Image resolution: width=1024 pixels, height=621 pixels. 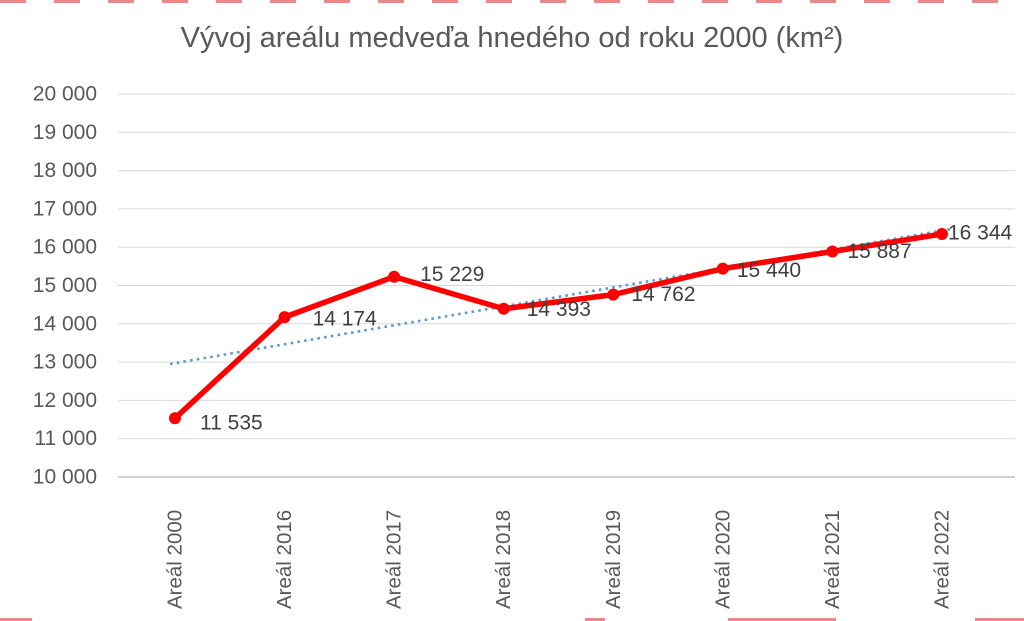 What do you see at coordinates (65, 362) in the screenshot?
I see `y-axis-tick-label: 13 000` at bounding box center [65, 362].